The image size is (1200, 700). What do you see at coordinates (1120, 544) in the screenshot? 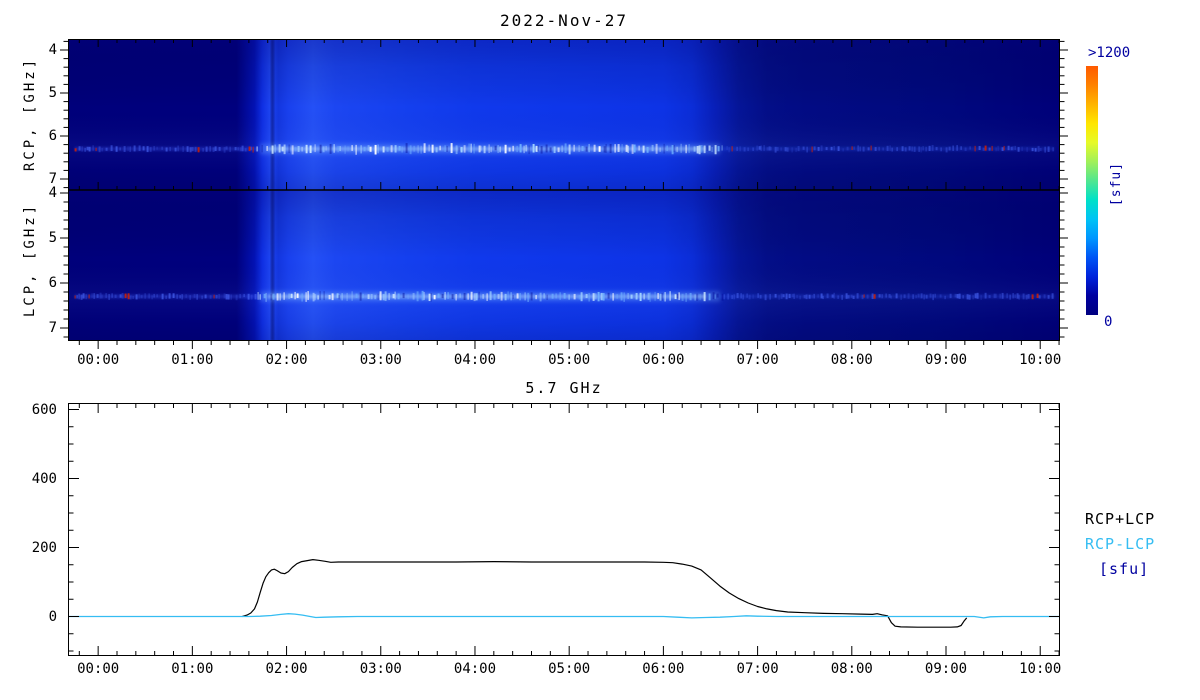
I see `legend-rcp-minus-lcp: RCP-LCP` at bounding box center [1120, 544].